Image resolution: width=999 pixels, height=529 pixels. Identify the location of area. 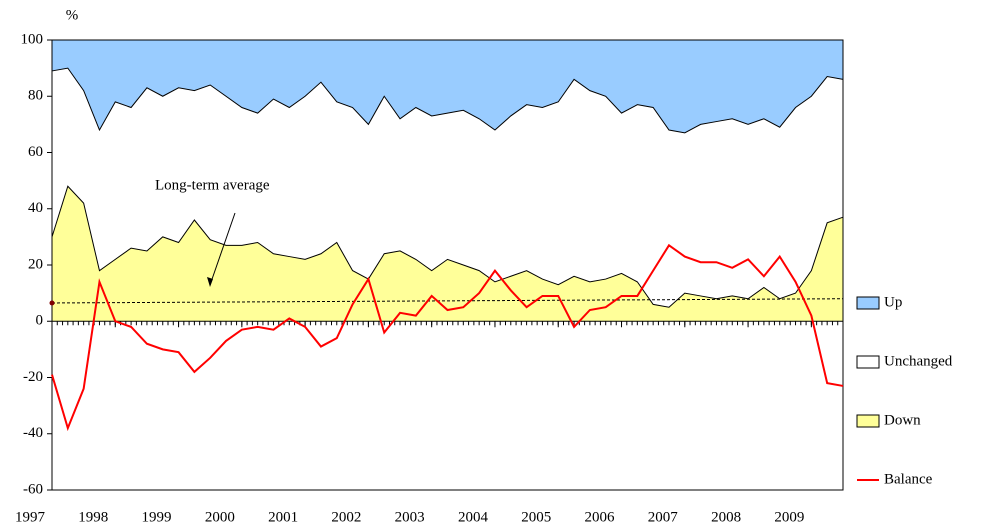
(447, 86).